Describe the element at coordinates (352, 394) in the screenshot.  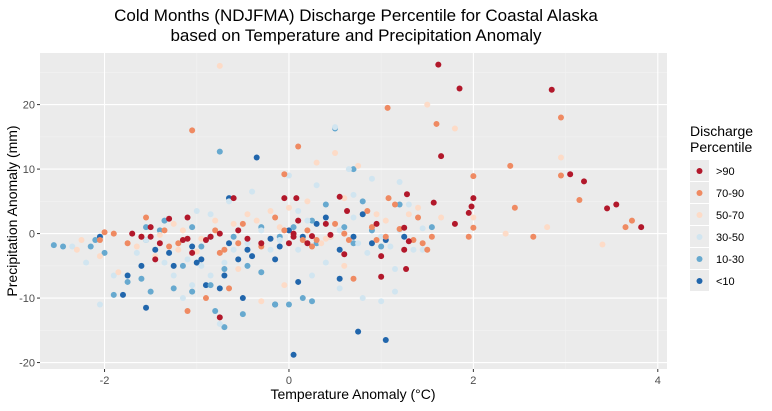
I see `x-axis-title: Temperature Anomaly (°C)` at that location.